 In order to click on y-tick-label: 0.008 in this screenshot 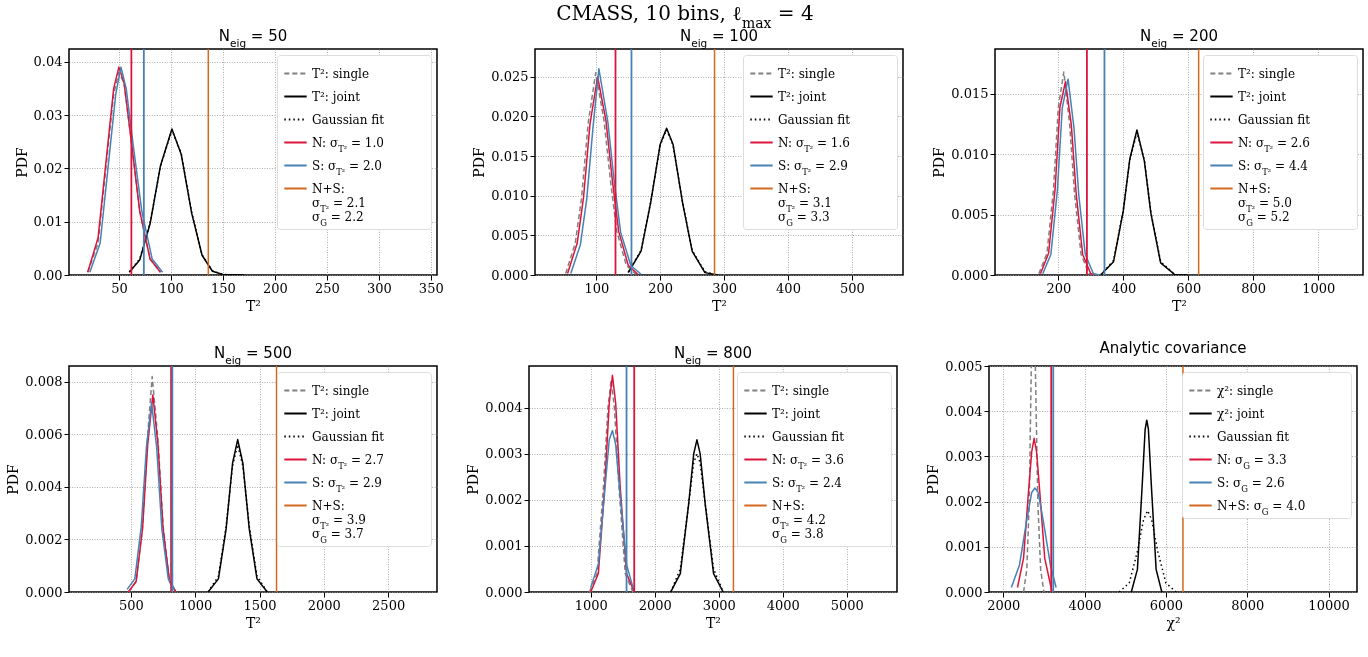, I will do `click(44, 382)`.